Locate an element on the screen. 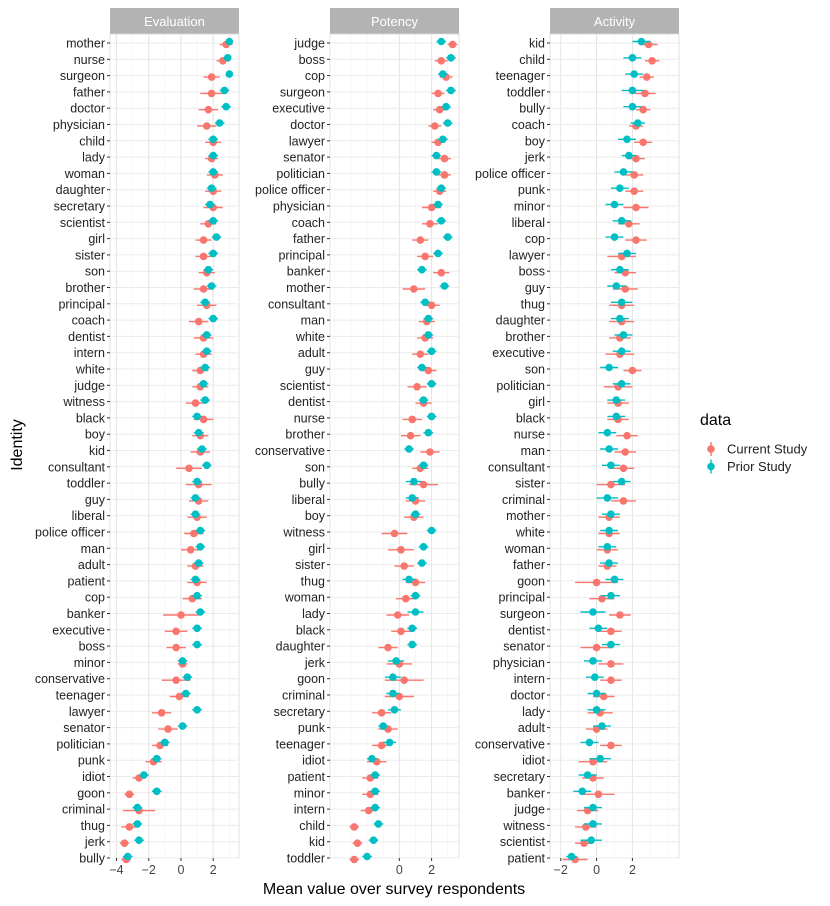 This screenshot has width=830, height=906. category-label: judge is located at coordinates (309, 44).